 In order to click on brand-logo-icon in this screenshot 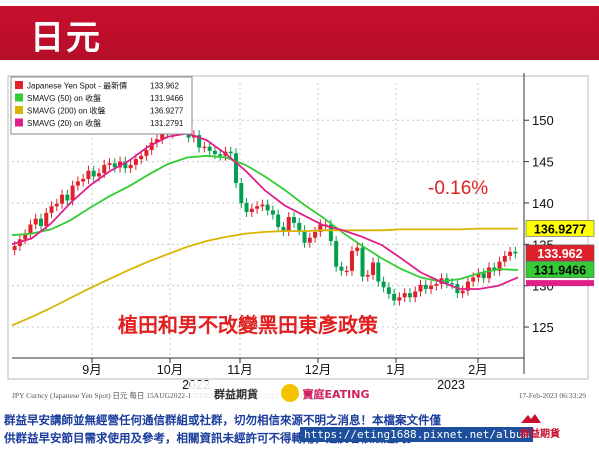, I will do `click(531, 418)`.